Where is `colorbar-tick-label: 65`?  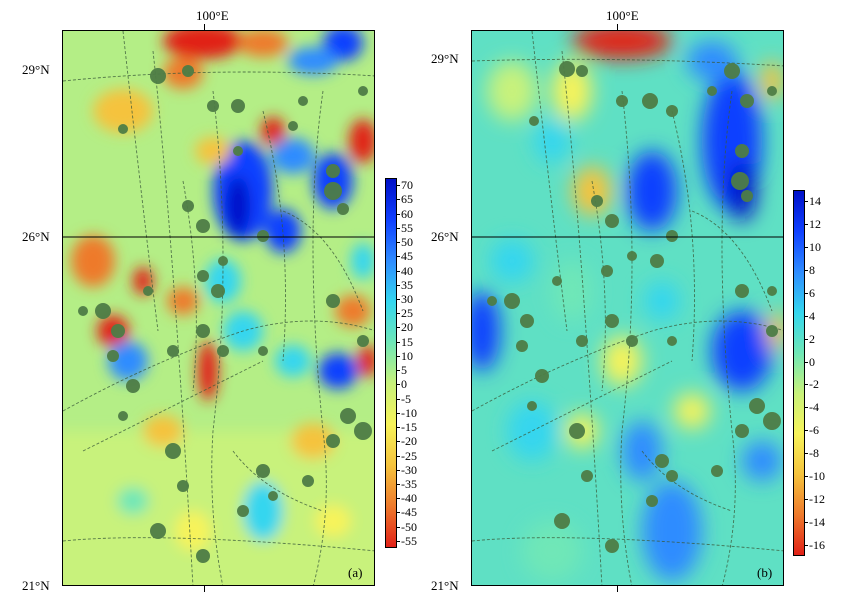 colorbar-tick-label: 65 is located at coordinates (407, 199).